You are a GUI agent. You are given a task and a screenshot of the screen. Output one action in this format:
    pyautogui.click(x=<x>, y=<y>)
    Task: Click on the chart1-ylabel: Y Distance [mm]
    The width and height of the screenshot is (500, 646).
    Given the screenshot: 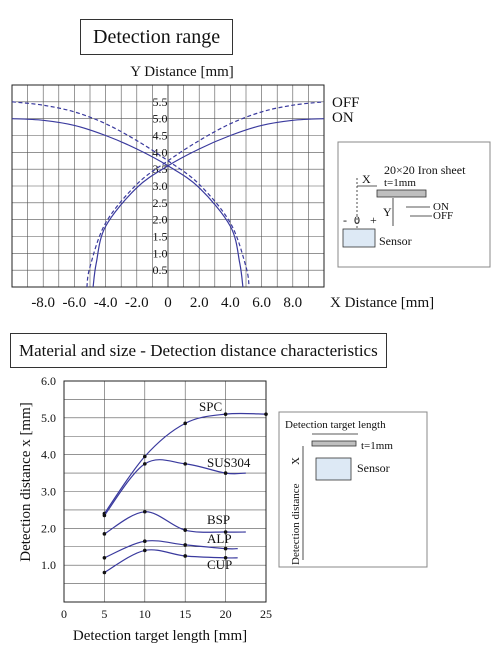 What is the action you would take?
    pyautogui.click(x=182, y=72)
    